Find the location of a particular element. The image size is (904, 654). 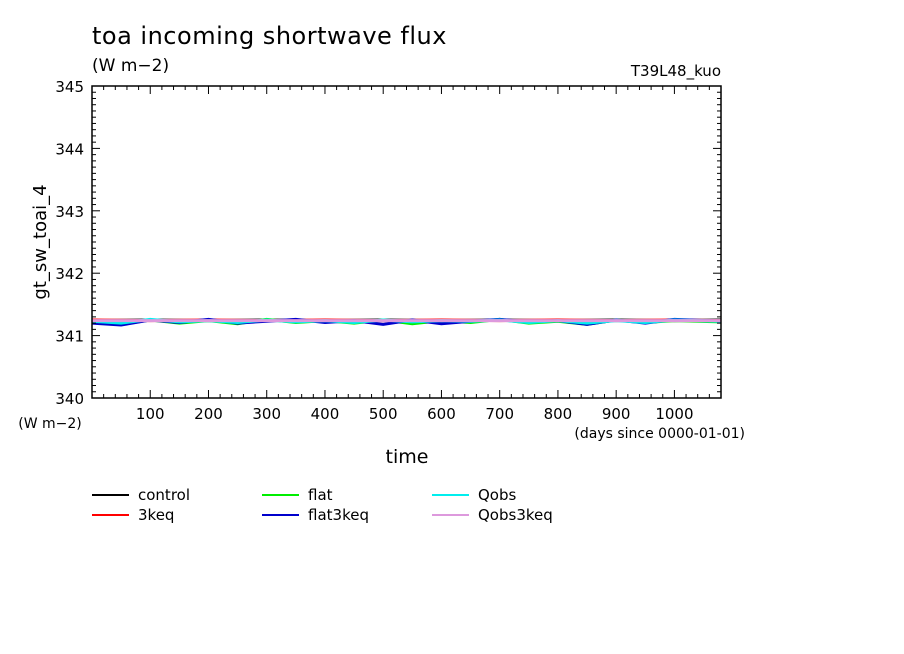

legend-label: flat is located at coordinates (320, 495).